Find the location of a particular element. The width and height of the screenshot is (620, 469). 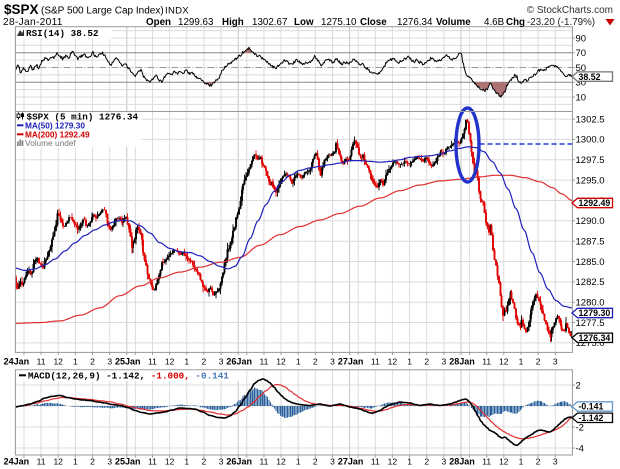

svg-text: 1277.5 is located at coordinates (590, 323).